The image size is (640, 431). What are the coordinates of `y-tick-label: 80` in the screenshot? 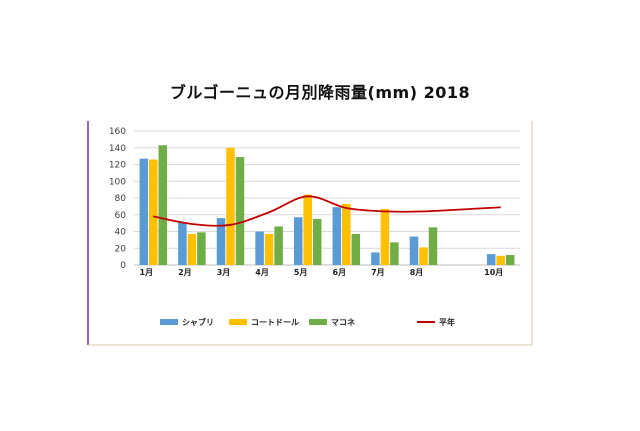 It's located at (121, 199).